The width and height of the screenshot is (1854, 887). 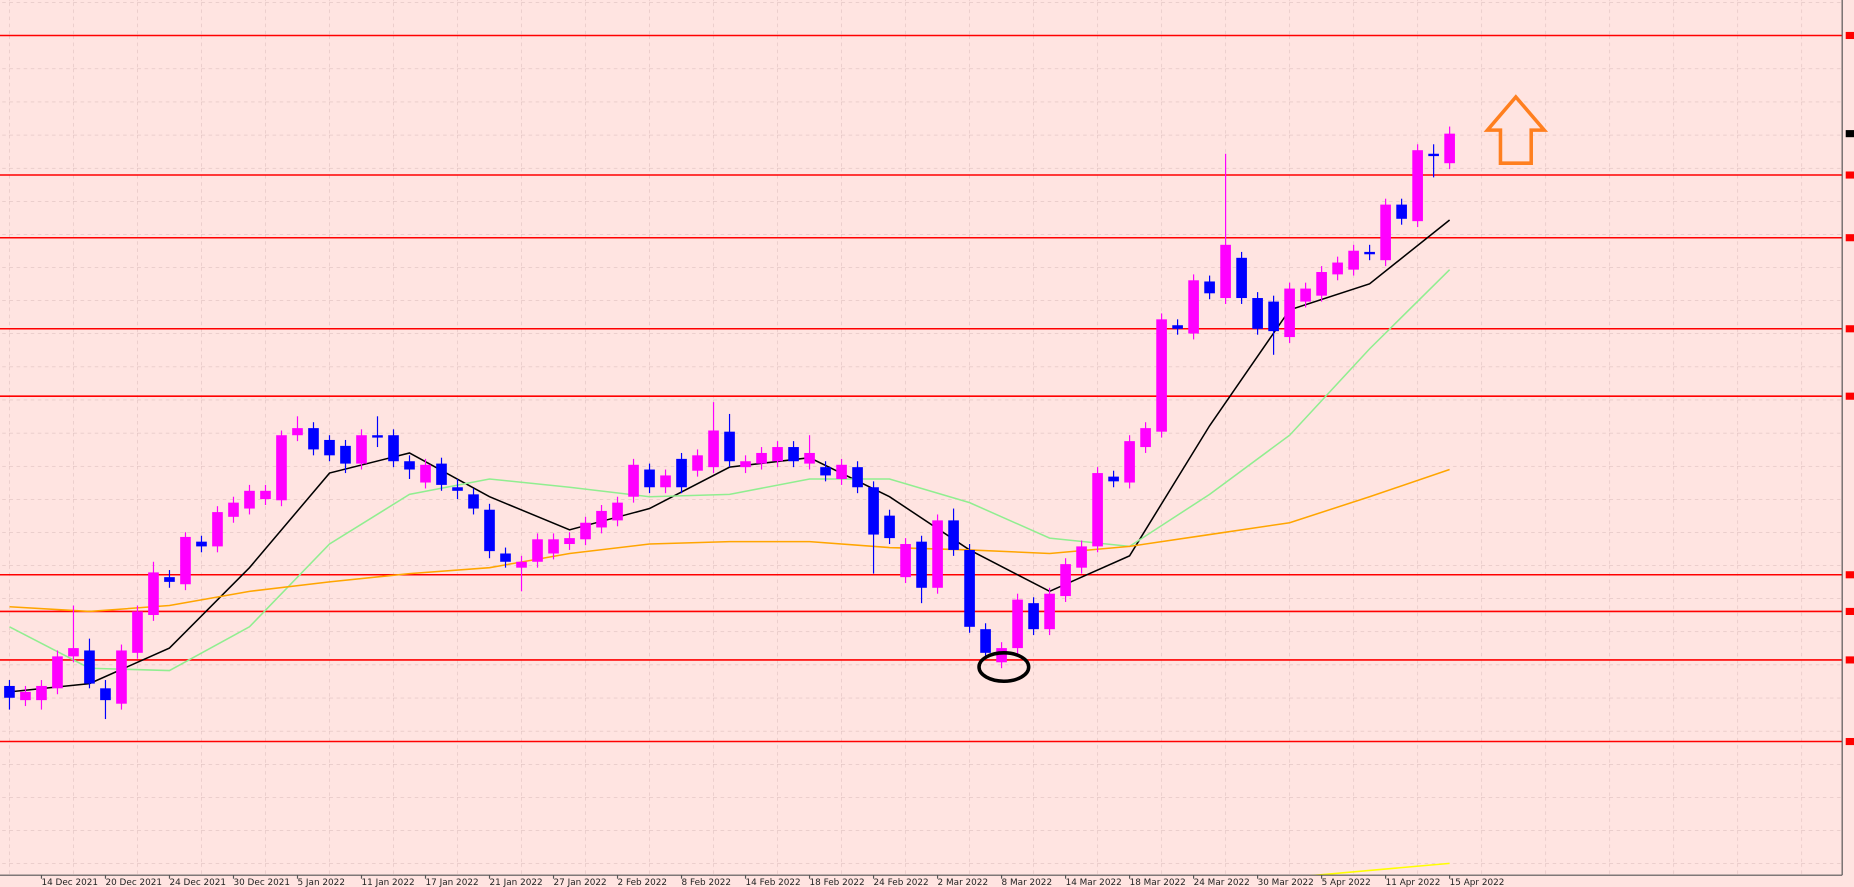 I want to click on x-tick-label: 8 Mar 2022, so click(x=1027, y=882).